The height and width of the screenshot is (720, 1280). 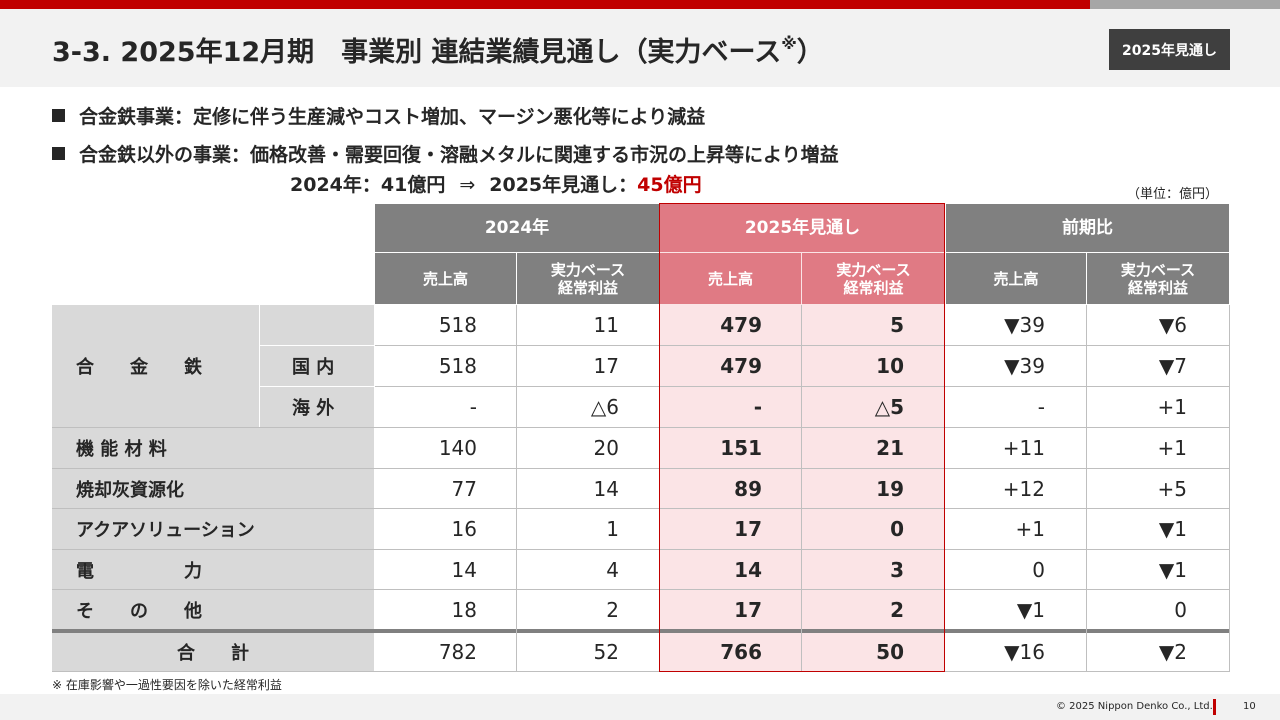 What do you see at coordinates (563, 185) in the screenshot?
I see `forecast-profit-label: 2025年見通し：` at bounding box center [563, 185].